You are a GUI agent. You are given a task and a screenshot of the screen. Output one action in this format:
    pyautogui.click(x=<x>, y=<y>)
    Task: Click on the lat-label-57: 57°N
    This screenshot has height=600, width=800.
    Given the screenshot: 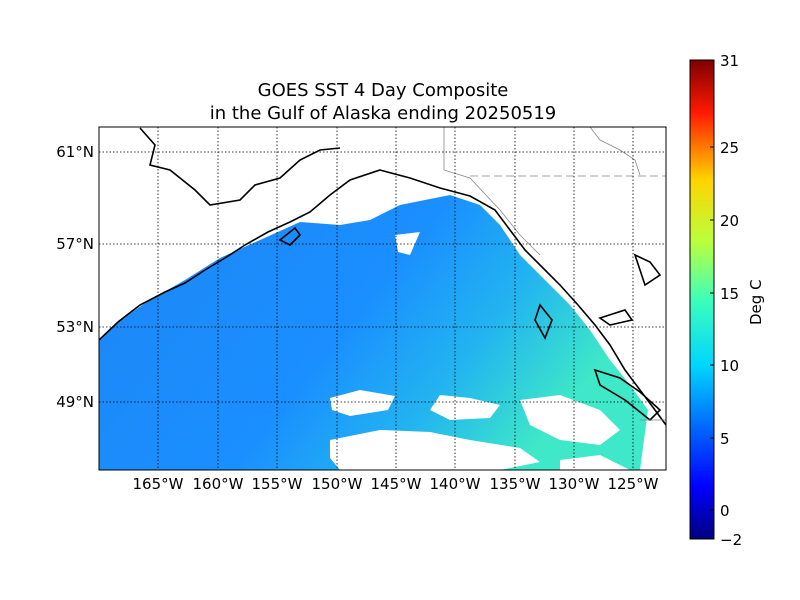 What is the action you would take?
    pyautogui.click(x=75, y=244)
    